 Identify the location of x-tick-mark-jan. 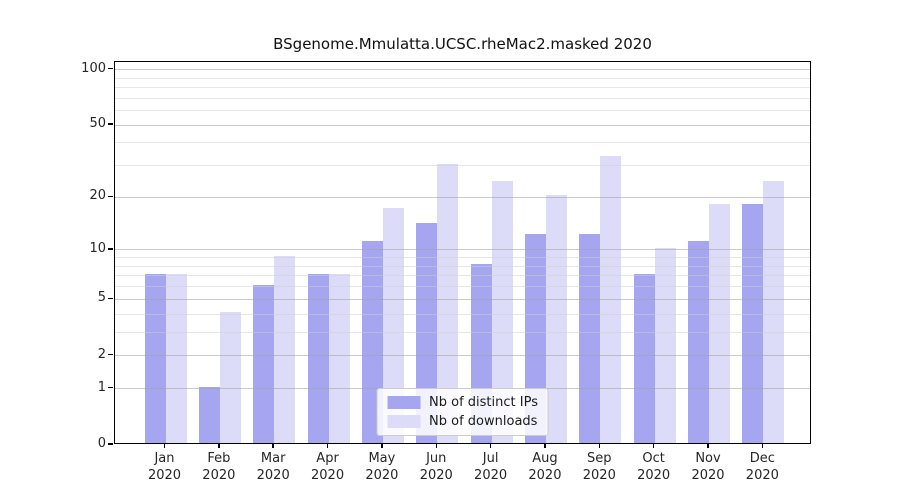
(164, 446).